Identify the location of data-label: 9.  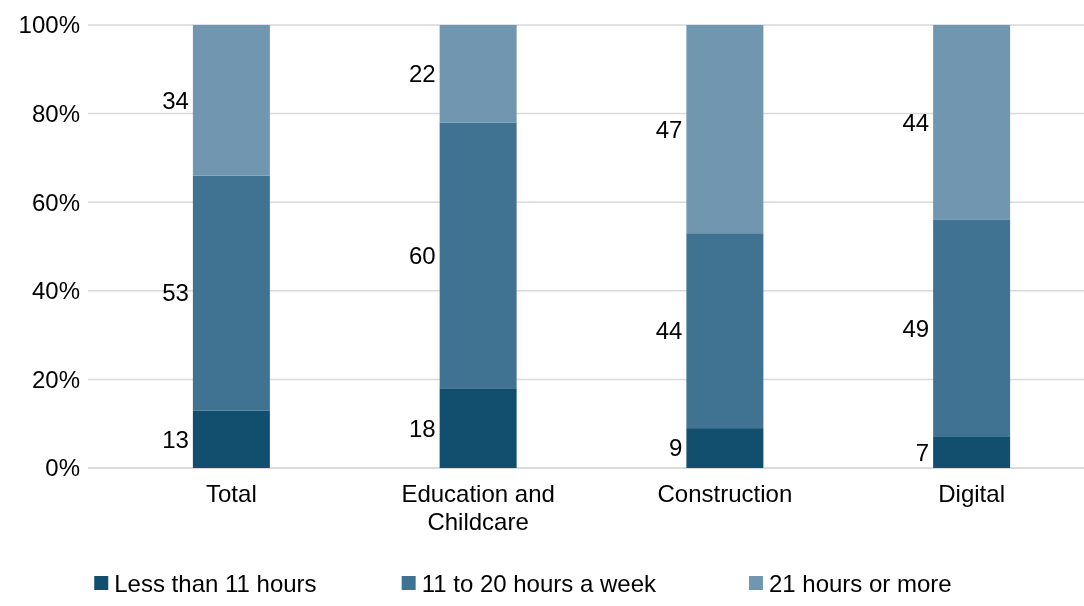
(676, 448).